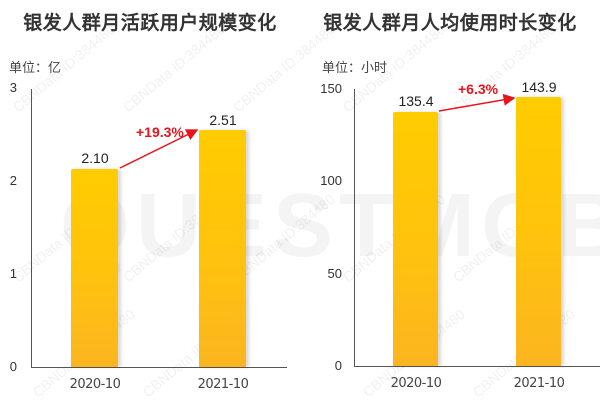  I want to click on value-label: 135.4, so click(416, 101).